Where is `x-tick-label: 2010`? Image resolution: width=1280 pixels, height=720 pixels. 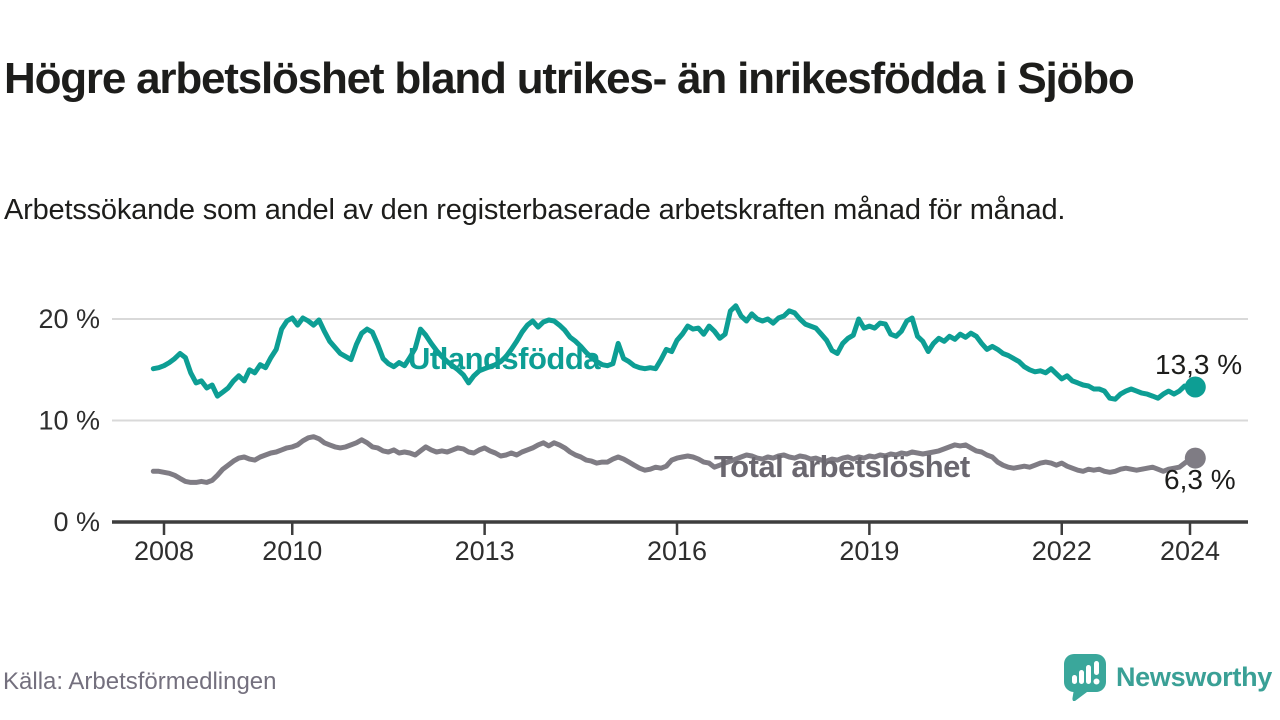 x-tick-label: 2010 is located at coordinates (292, 551).